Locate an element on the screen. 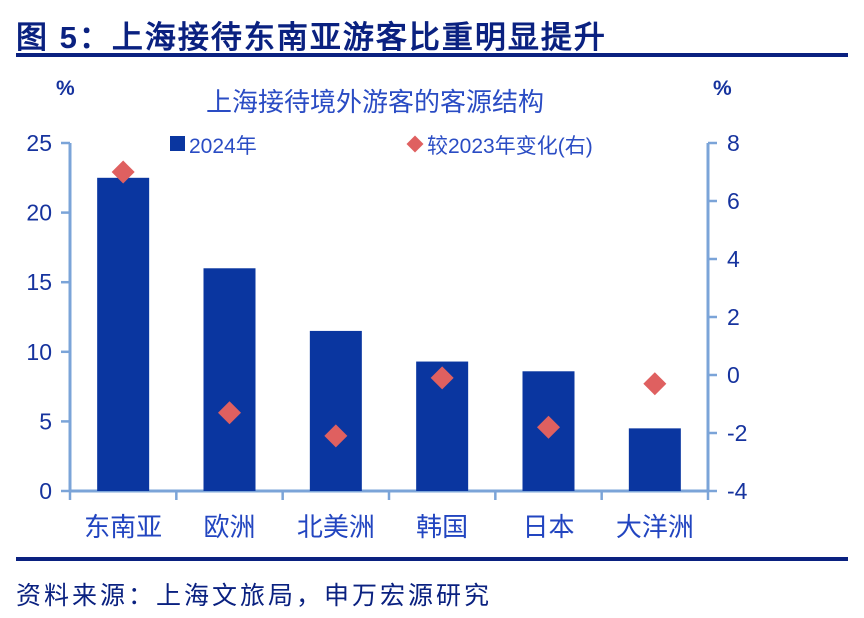 The width and height of the screenshot is (864, 618). right-axis-tick-label: 2 is located at coordinates (733, 317).